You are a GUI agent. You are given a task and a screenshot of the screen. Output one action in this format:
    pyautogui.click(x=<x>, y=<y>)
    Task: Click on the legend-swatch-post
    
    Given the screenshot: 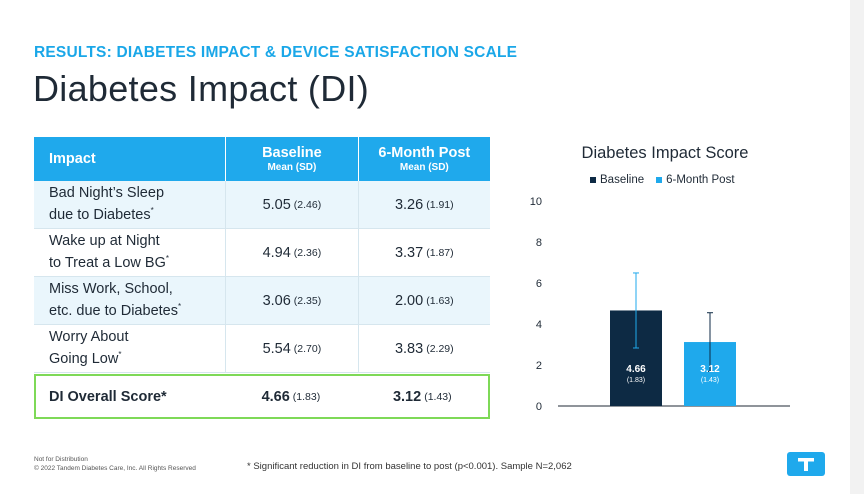 What is the action you would take?
    pyautogui.click(x=659, y=180)
    